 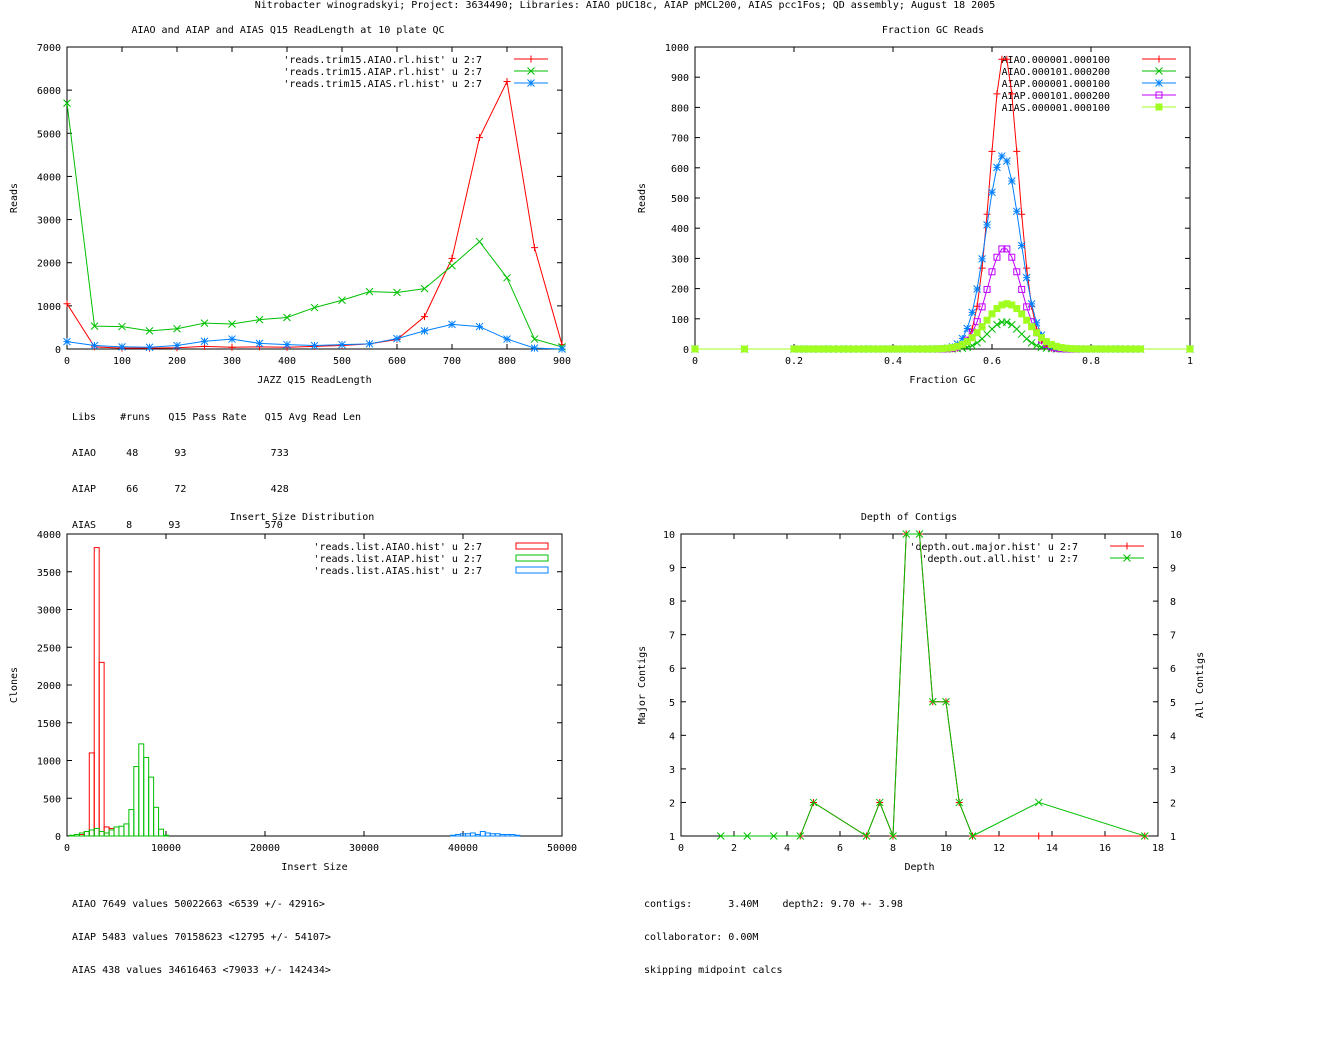 I want to click on y-tick-label: 3000, so click(x=49, y=221).